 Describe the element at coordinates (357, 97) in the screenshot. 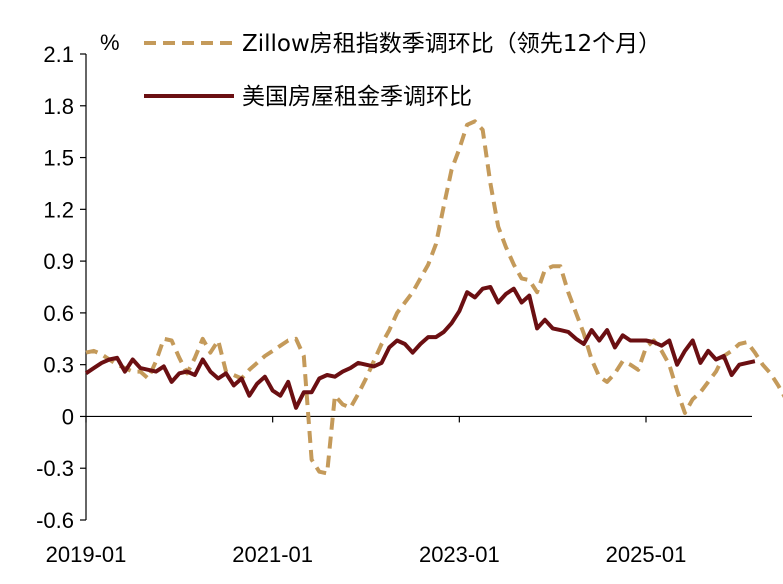

I see `legend-label: 美国房屋租金季调环比` at that location.